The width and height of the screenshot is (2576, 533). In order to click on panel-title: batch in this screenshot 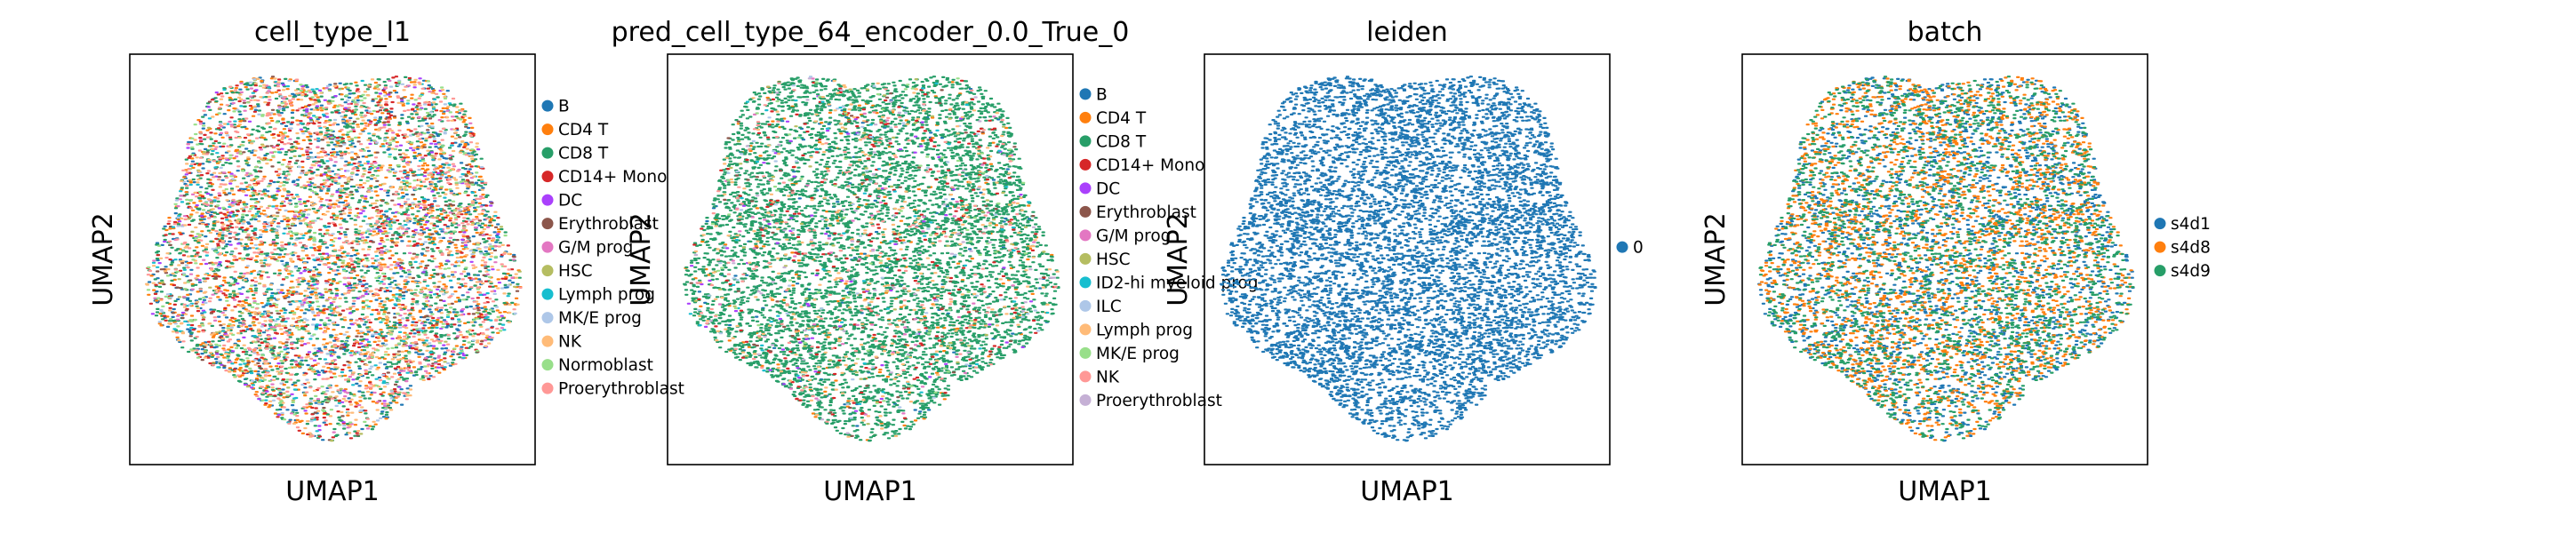, I will do `click(1945, 32)`.